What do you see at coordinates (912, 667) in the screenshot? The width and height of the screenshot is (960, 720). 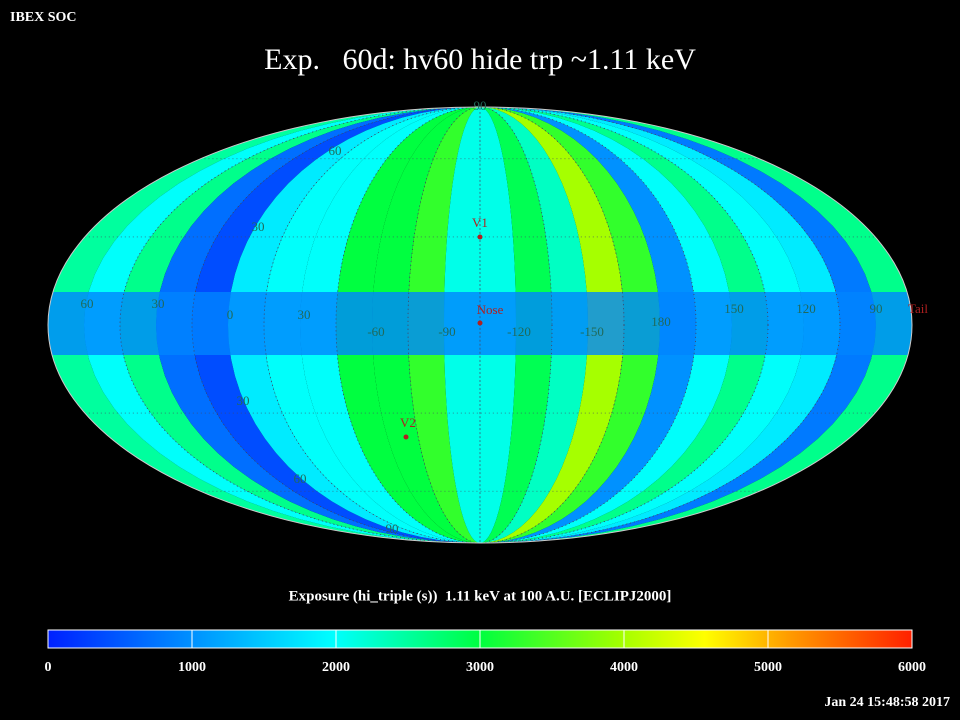 I see `colorbar-tick-label: 6000` at bounding box center [912, 667].